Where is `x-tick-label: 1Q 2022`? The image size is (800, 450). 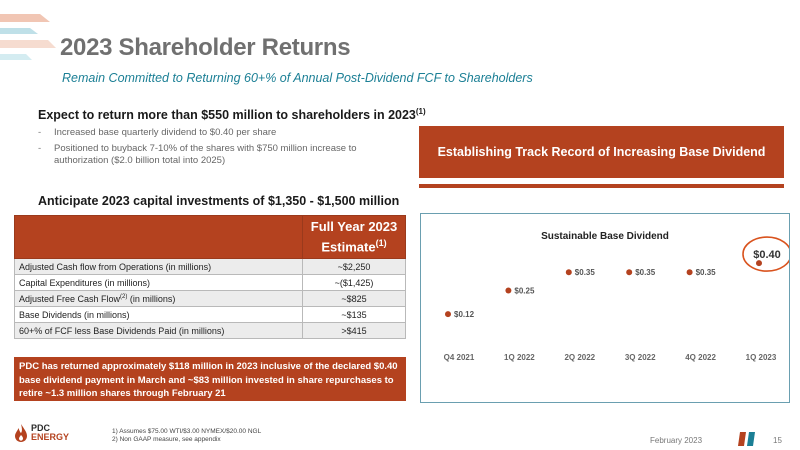 x-tick-label: 1Q 2022 is located at coordinates (519, 357).